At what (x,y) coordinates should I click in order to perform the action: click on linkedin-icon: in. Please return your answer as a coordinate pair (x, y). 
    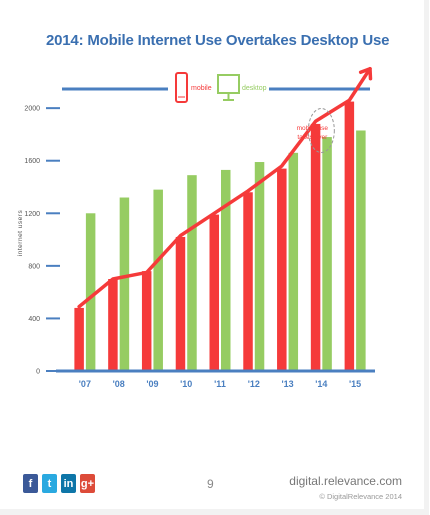
    Looking at the image, I should click on (68, 483).